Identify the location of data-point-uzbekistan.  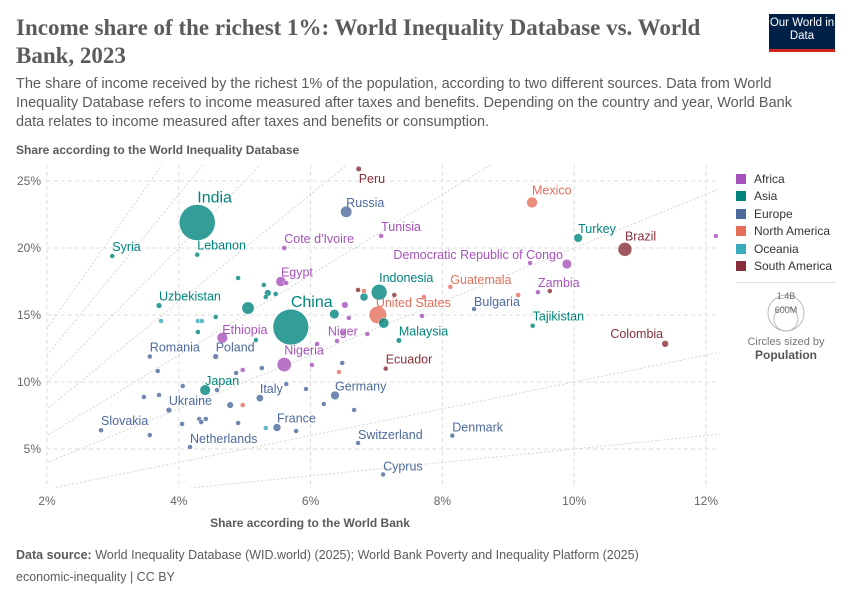
(159, 305).